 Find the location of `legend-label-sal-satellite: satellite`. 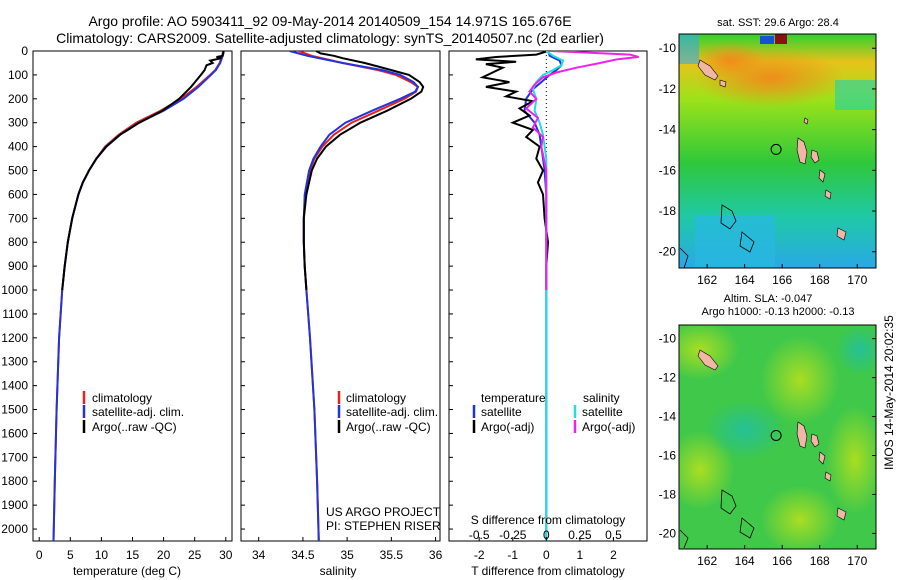

legend-label-sal-satellite: satellite is located at coordinates (602, 412).